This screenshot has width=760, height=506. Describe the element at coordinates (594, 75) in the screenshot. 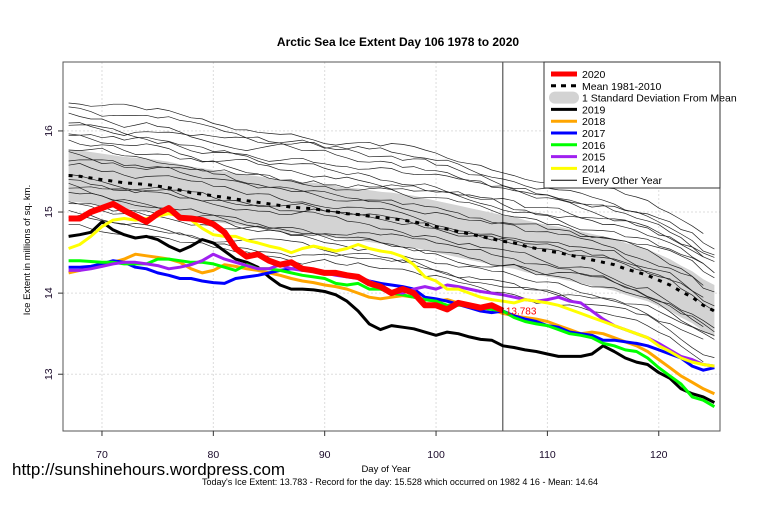

I see `legend-label: 2020` at that location.